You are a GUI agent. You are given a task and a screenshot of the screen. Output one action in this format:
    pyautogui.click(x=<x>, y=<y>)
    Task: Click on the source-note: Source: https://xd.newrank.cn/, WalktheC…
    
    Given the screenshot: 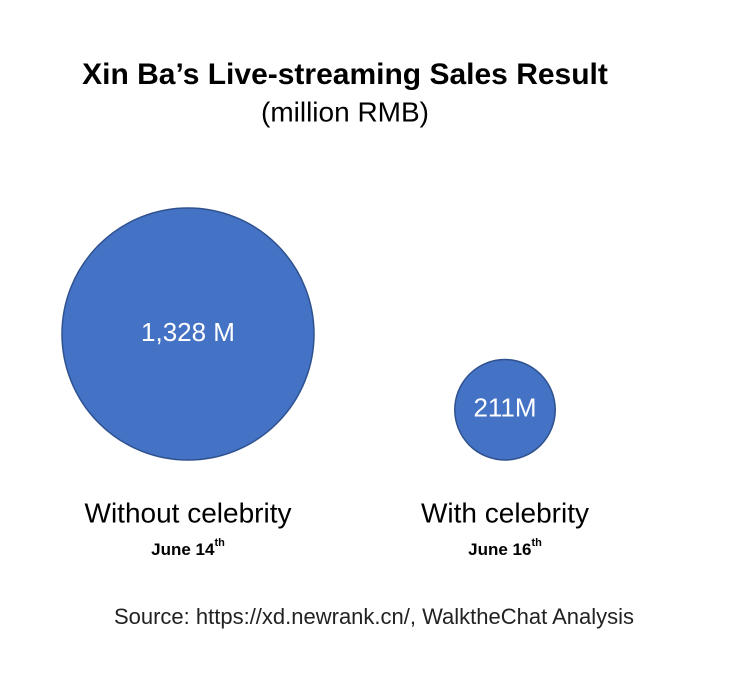 What is the action you would take?
    pyautogui.click(x=374, y=616)
    